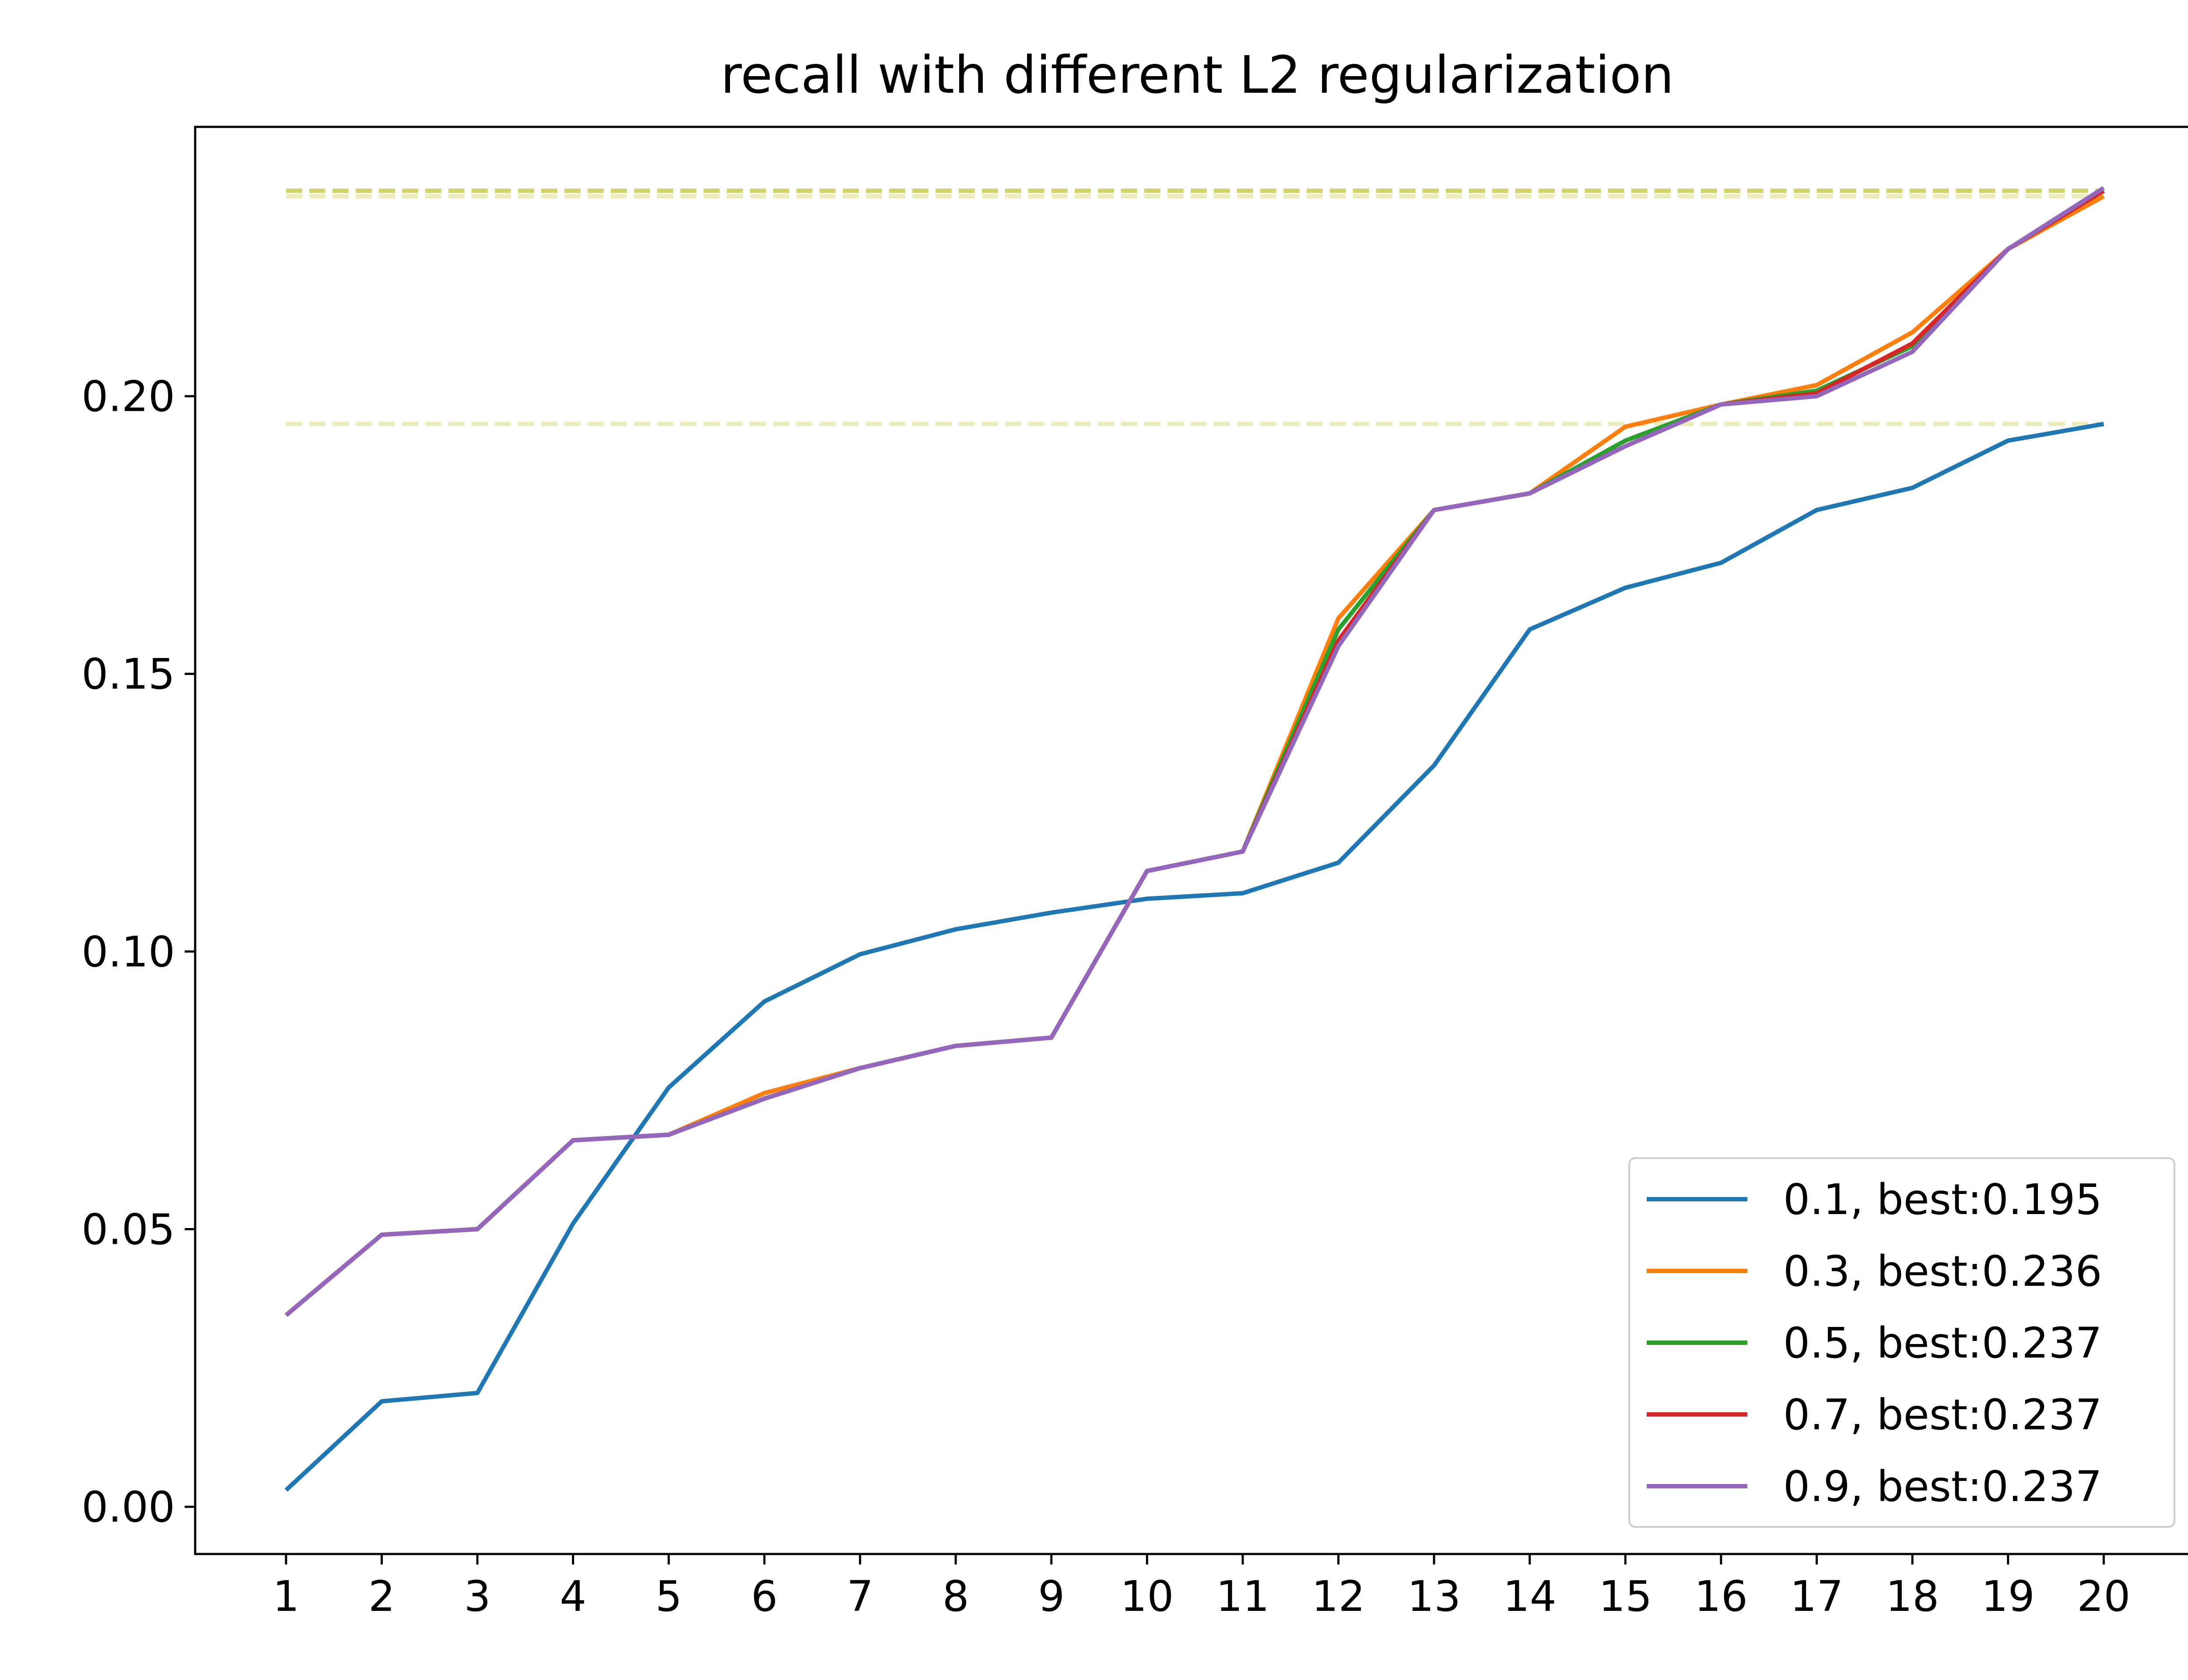 This screenshot has height=1680, width=2188. Describe the element at coordinates (477, 1596) in the screenshot. I see `x-tick-label: 3` at that location.